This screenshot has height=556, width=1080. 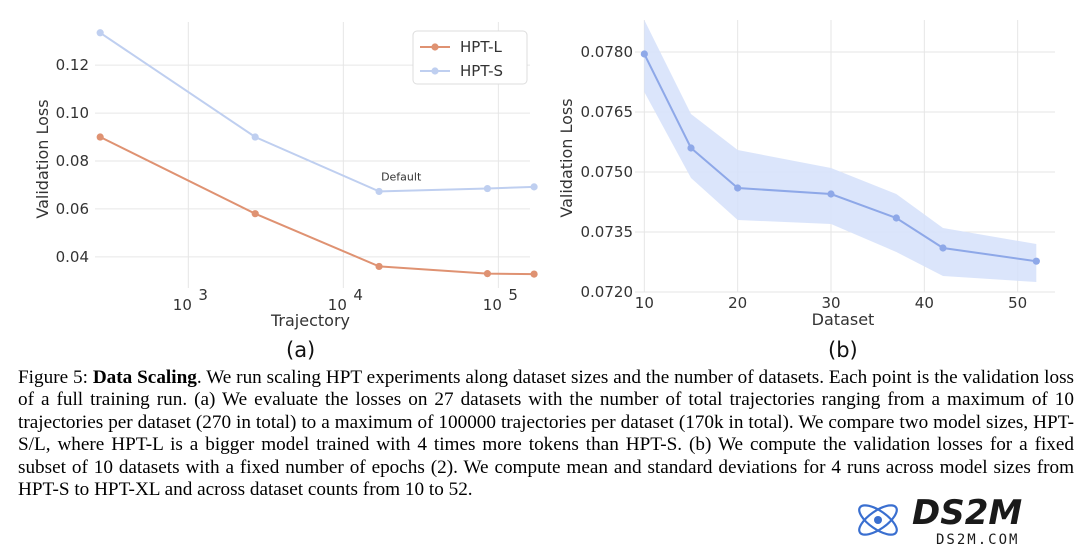 I want to click on atom-icon, so click(x=878, y=520).